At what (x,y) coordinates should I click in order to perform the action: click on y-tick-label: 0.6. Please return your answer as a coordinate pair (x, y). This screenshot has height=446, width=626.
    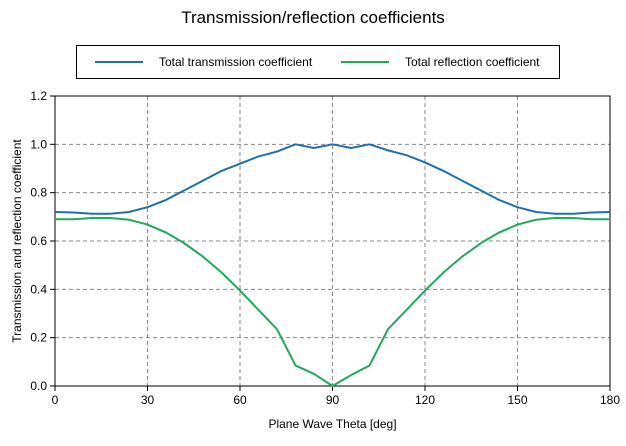
    Looking at the image, I should click on (38, 241).